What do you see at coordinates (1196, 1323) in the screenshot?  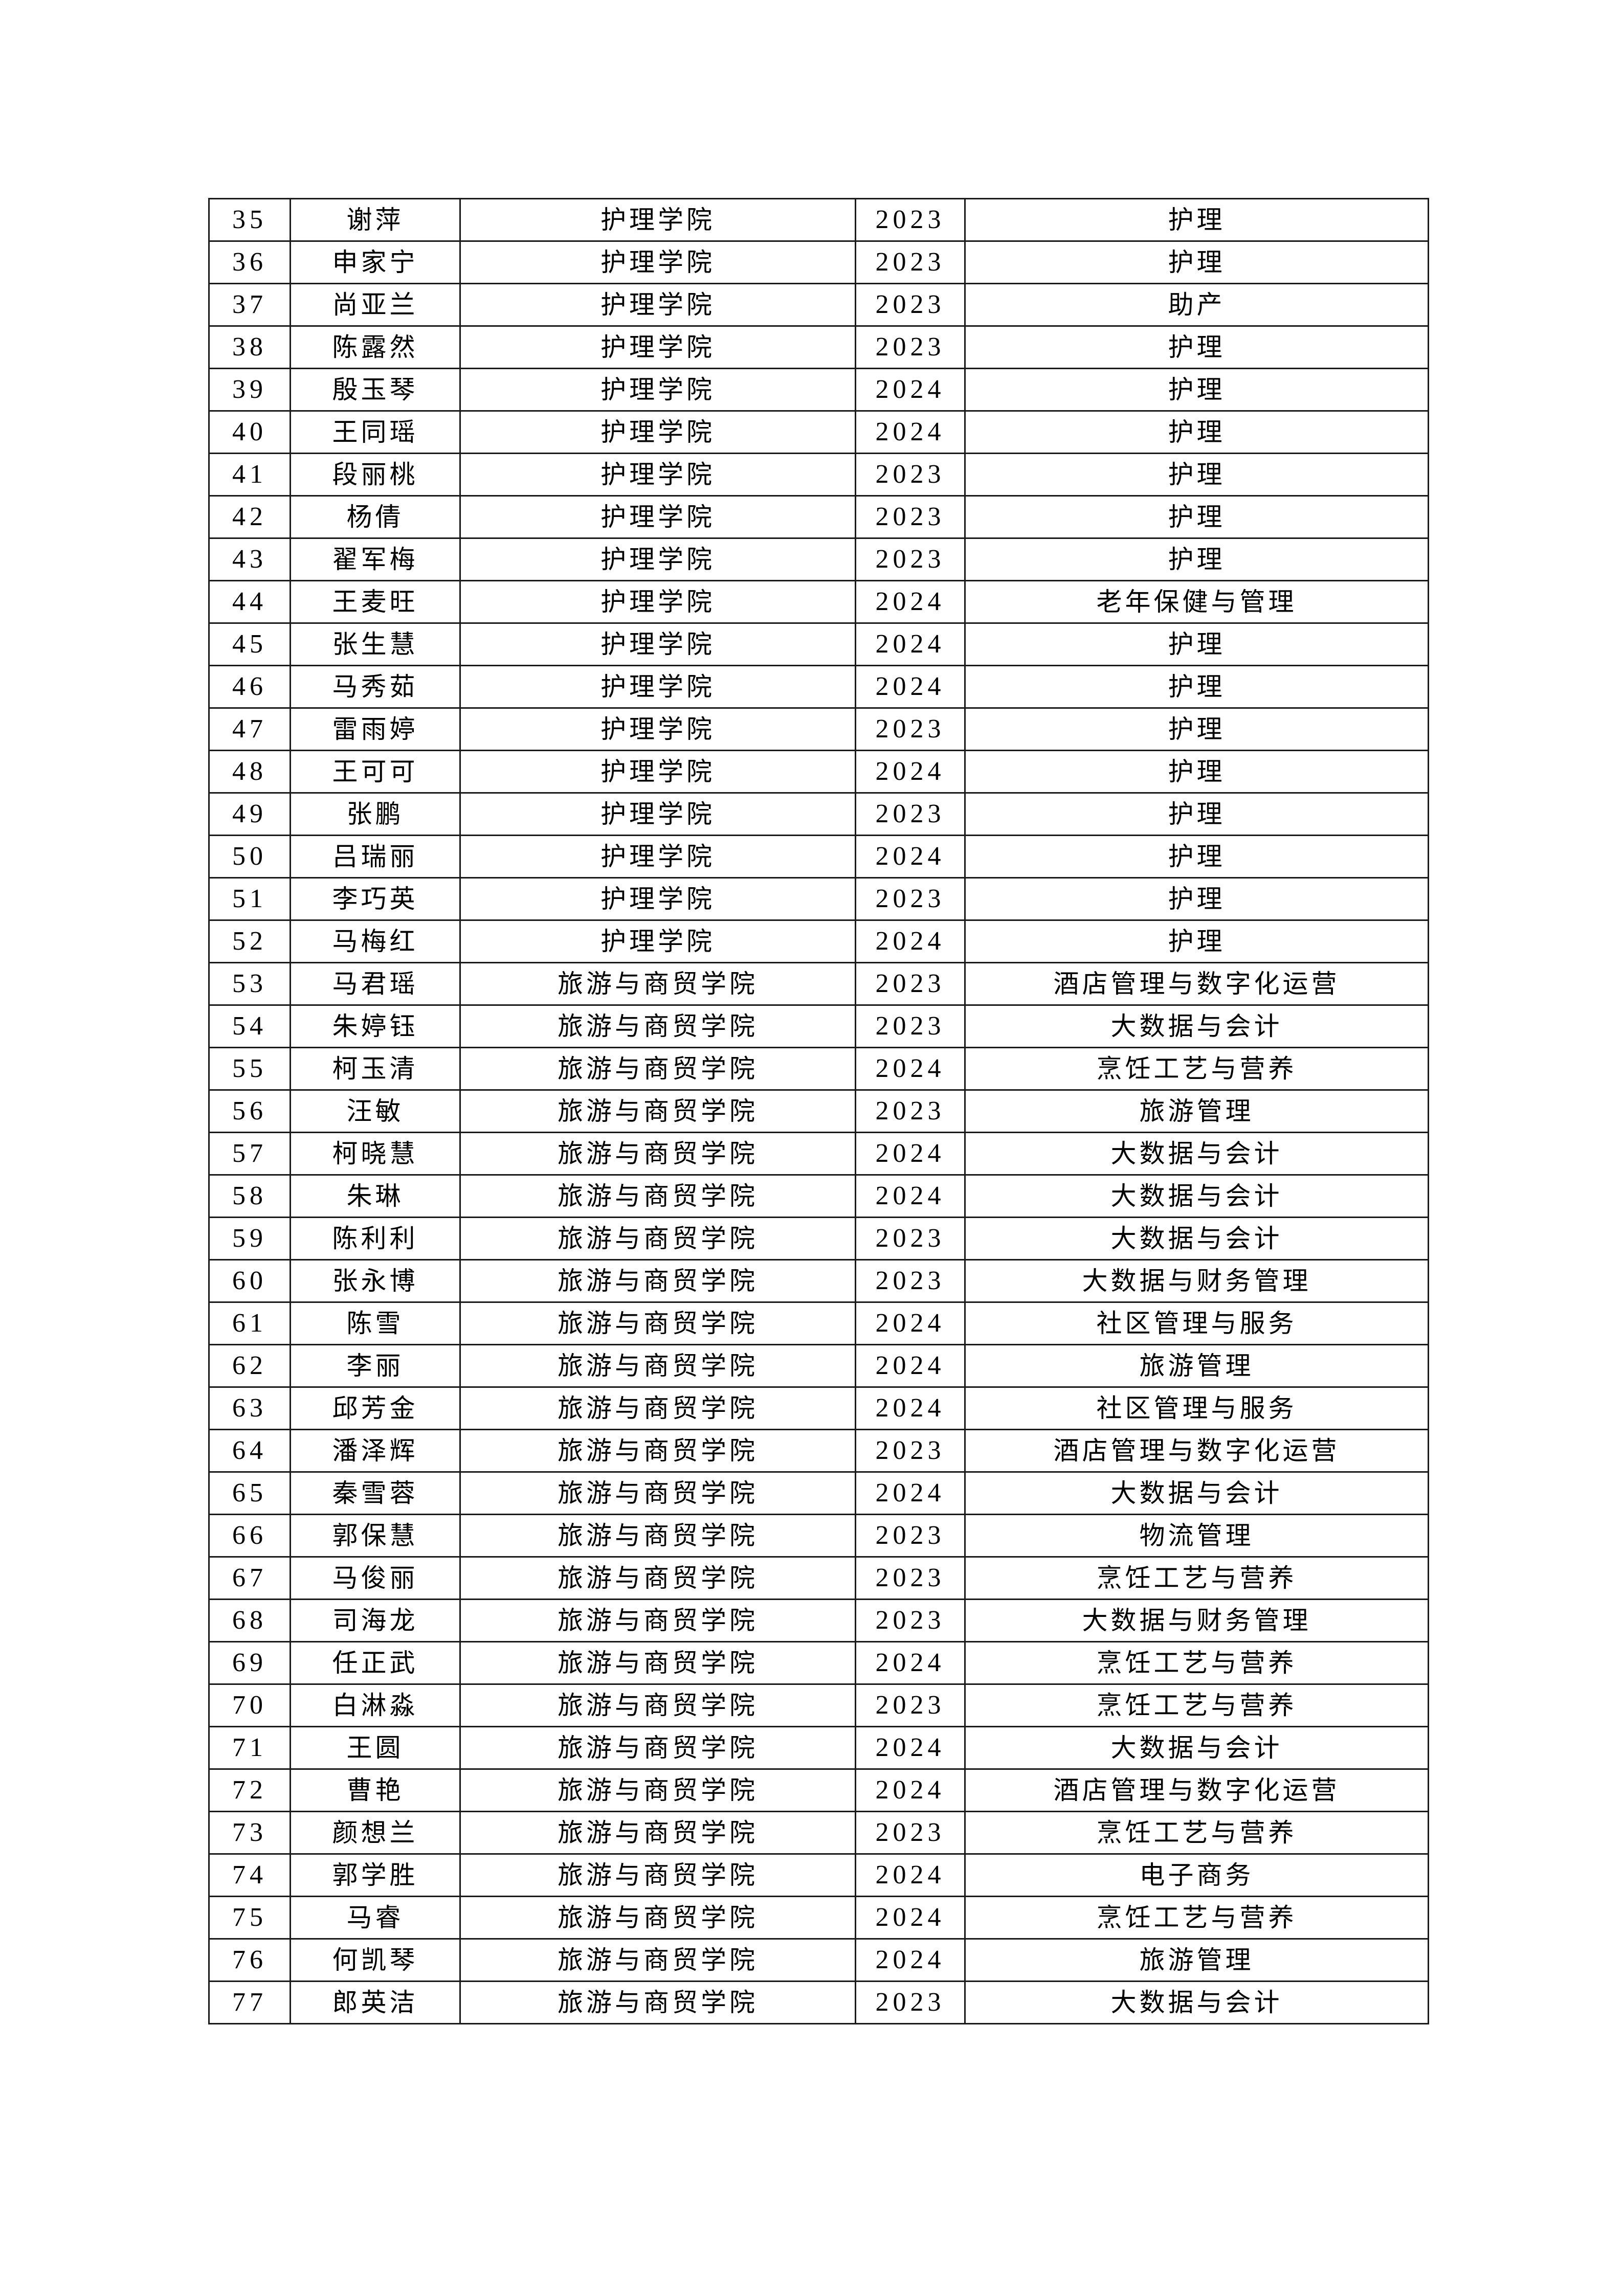 I see `major-name: 社区管理与服务` at bounding box center [1196, 1323].